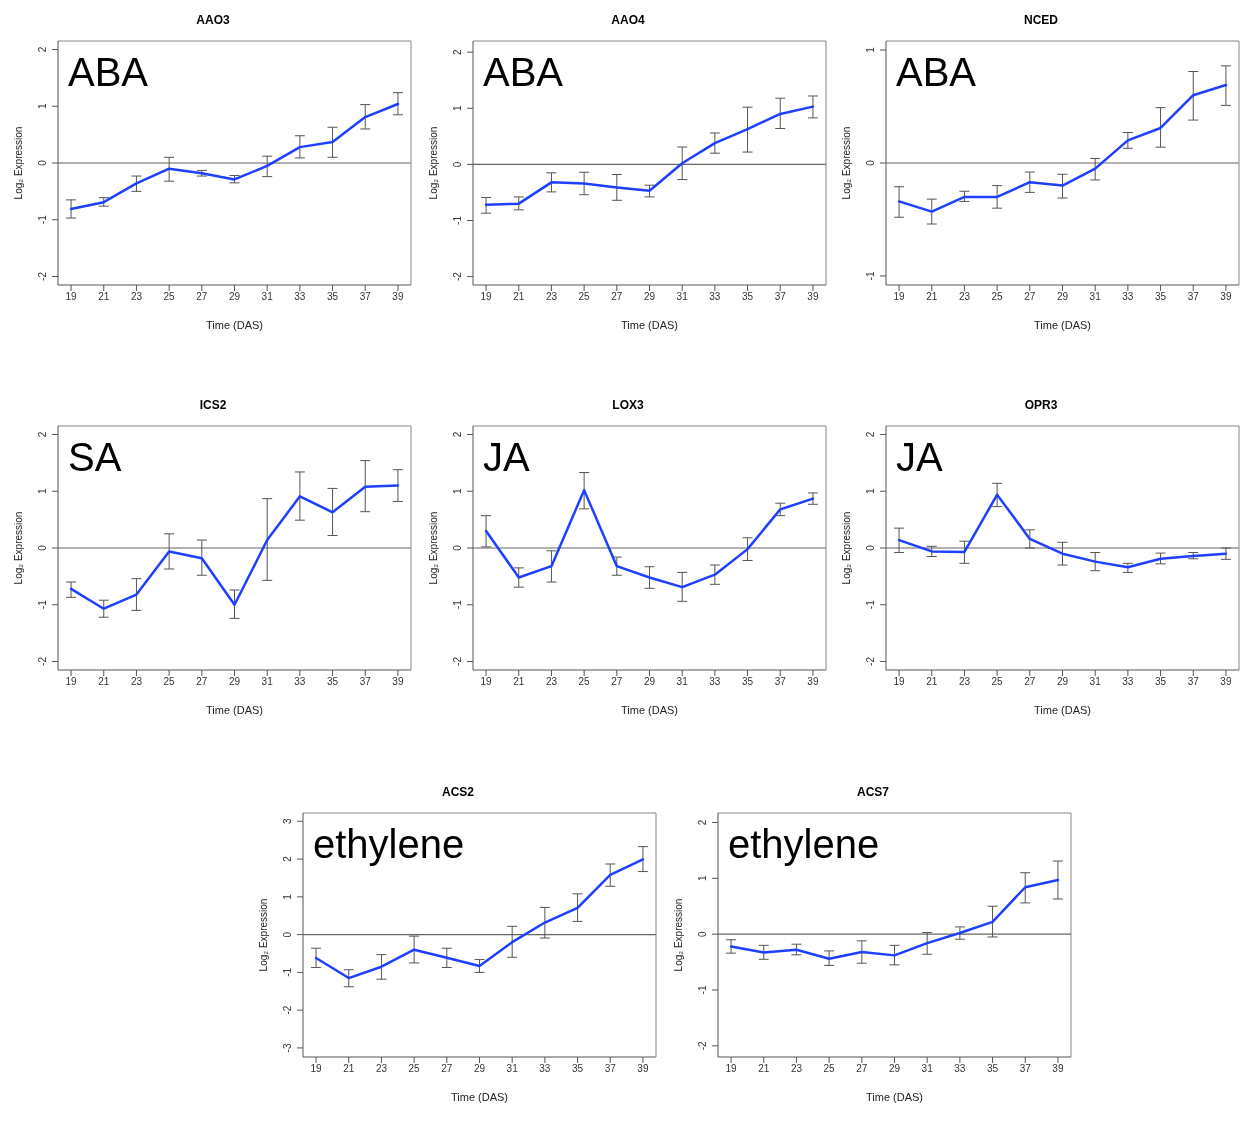 The width and height of the screenshot is (1256, 1131). What do you see at coordinates (213, 405) in the screenshot?
I see `chart-title: ICS2` at bounding box center [213, 405].